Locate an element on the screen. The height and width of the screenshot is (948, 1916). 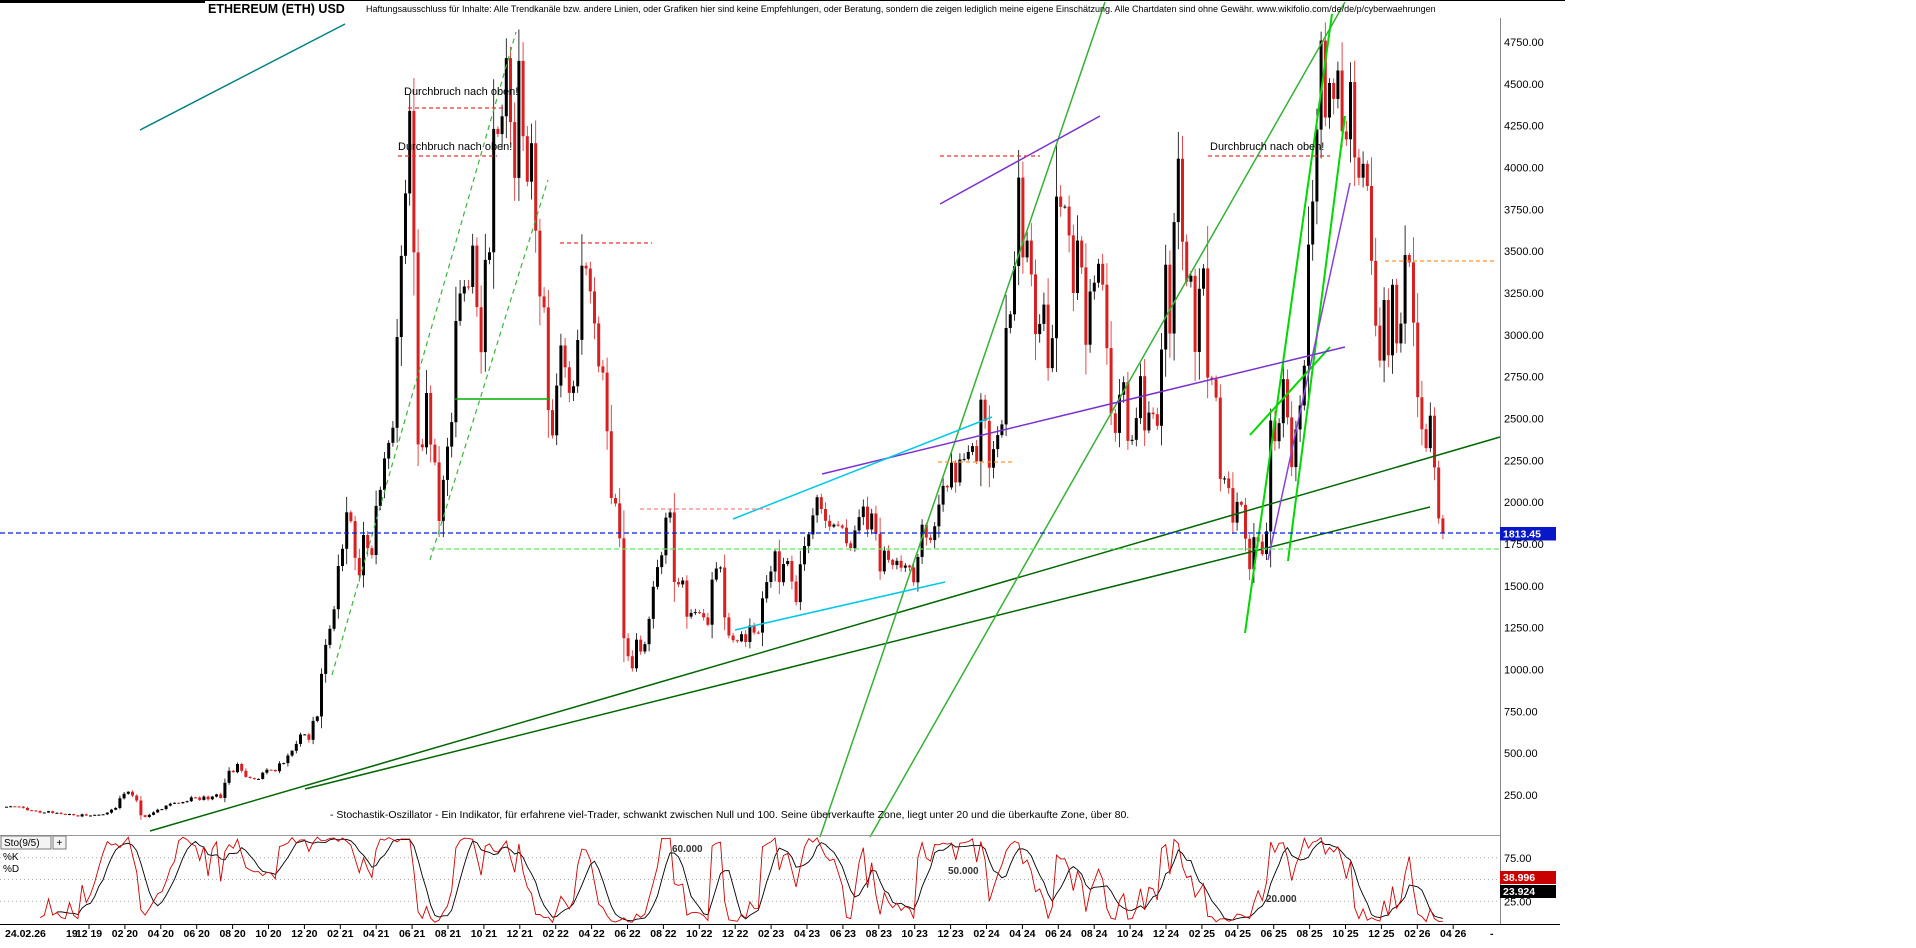
x-axis-label: 04 20 is located at coordinates (161, 934).